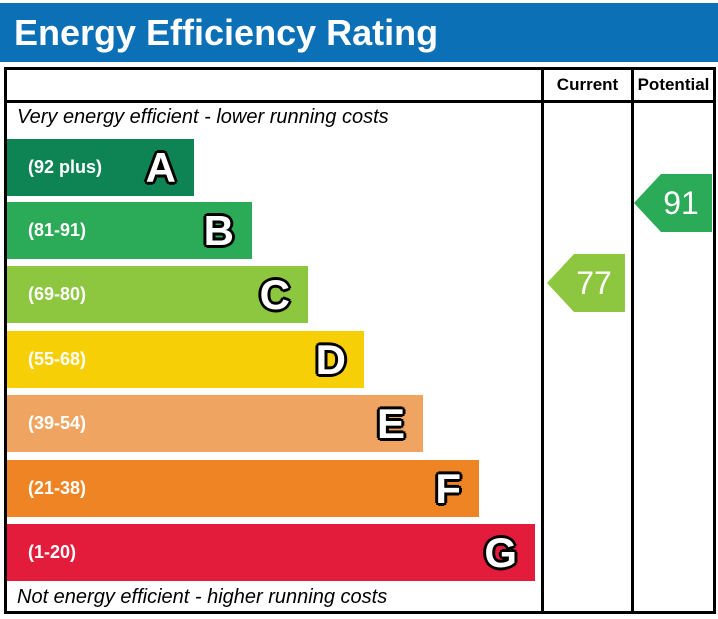 The width and height of the screenshot is (718, 619). I want to click on band-range-label: (21-38), so click(57, 488).